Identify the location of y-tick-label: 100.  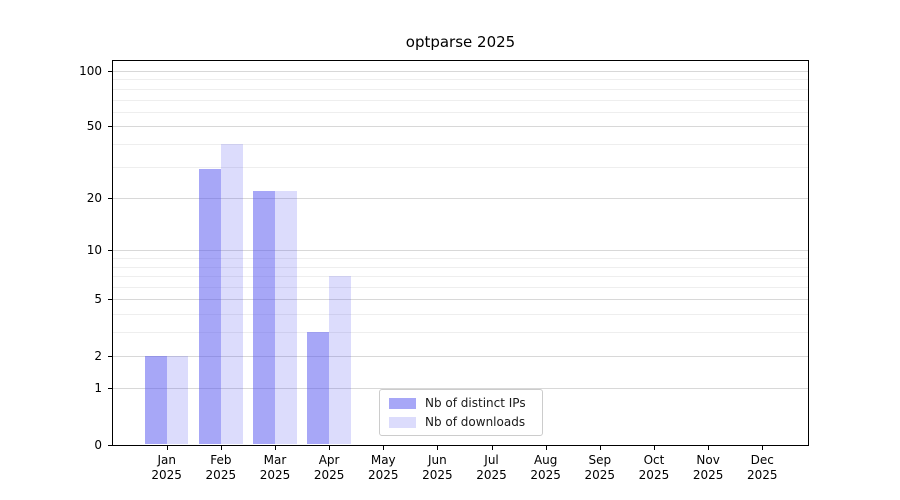
(90, 70).